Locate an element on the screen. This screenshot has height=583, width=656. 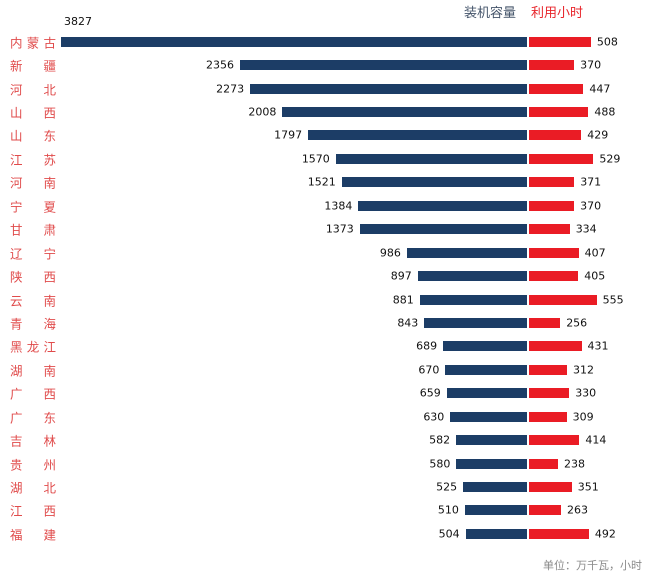
province-label: 山东 is located at coordinates (33, 136).